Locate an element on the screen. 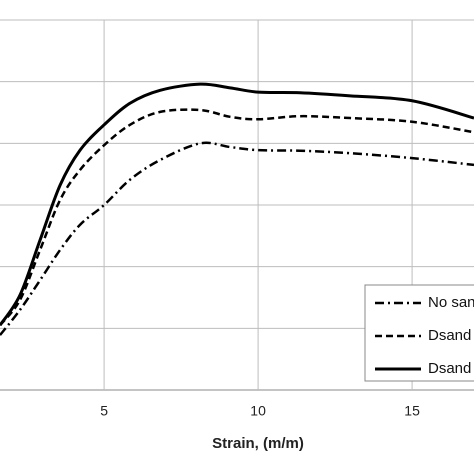 This screenshot has height=474, width=474. x-tick-label: 10 is located at coordinates (258, 411).